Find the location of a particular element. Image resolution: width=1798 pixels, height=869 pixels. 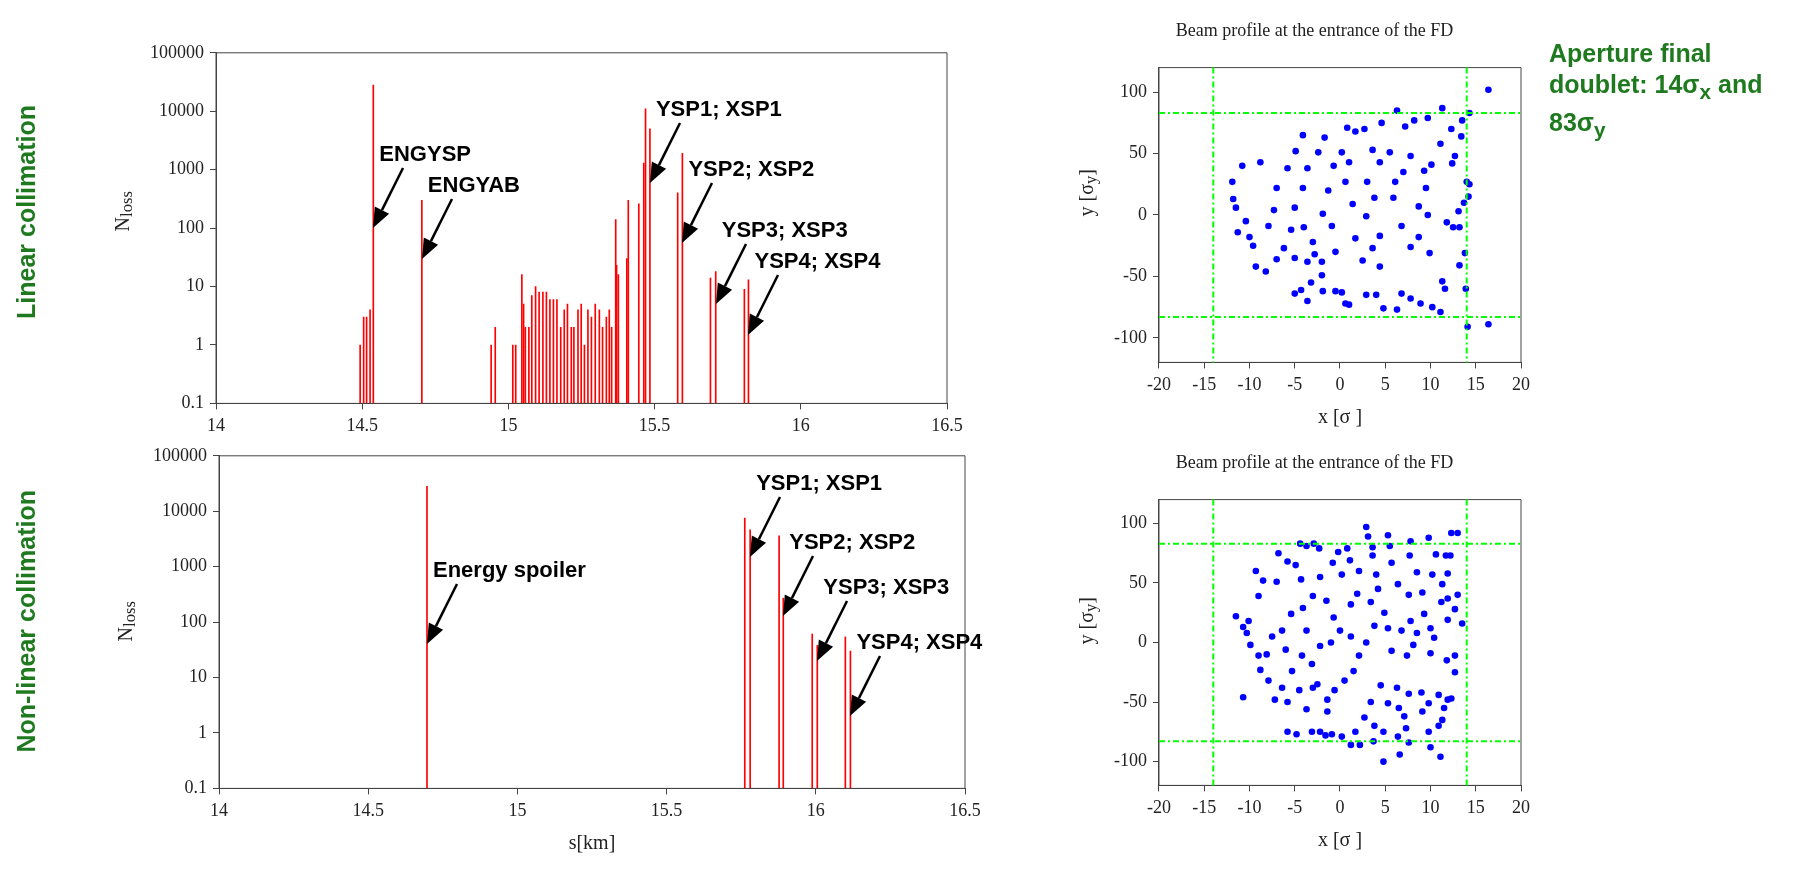

annotation: Energy spoiler is located at coordinates (509, 570).